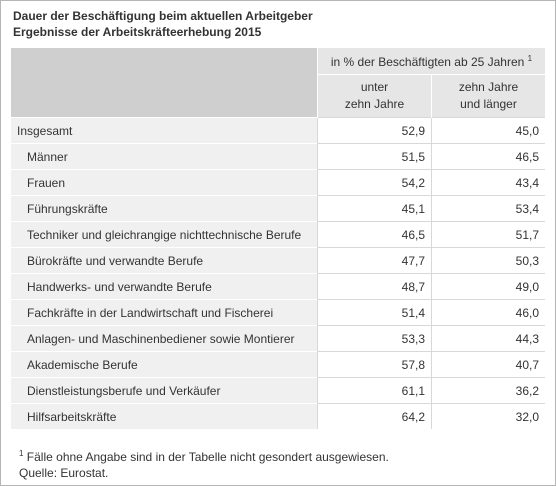 The height and width of the screenshot is (486, 556). Describe the element at coordinates (374, 182) in the screenshot. I see `value-under-ten: 54,2` at that location.